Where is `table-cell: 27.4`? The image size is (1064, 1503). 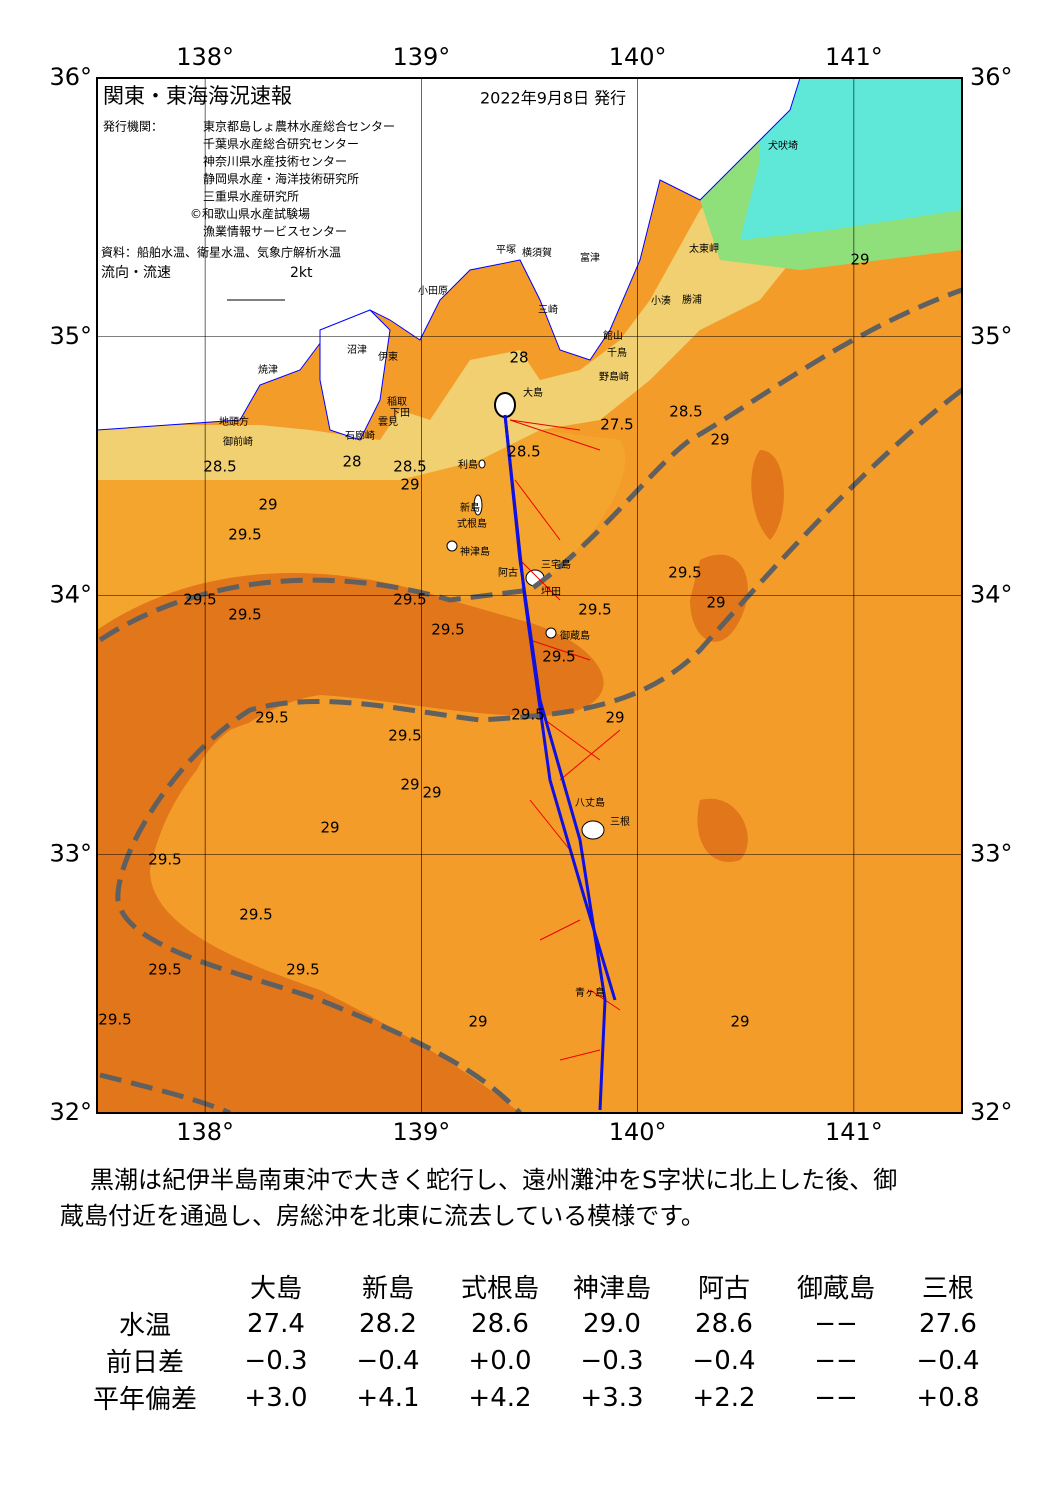
table-cell: 27.4 is located at coordinates (276, 1323).